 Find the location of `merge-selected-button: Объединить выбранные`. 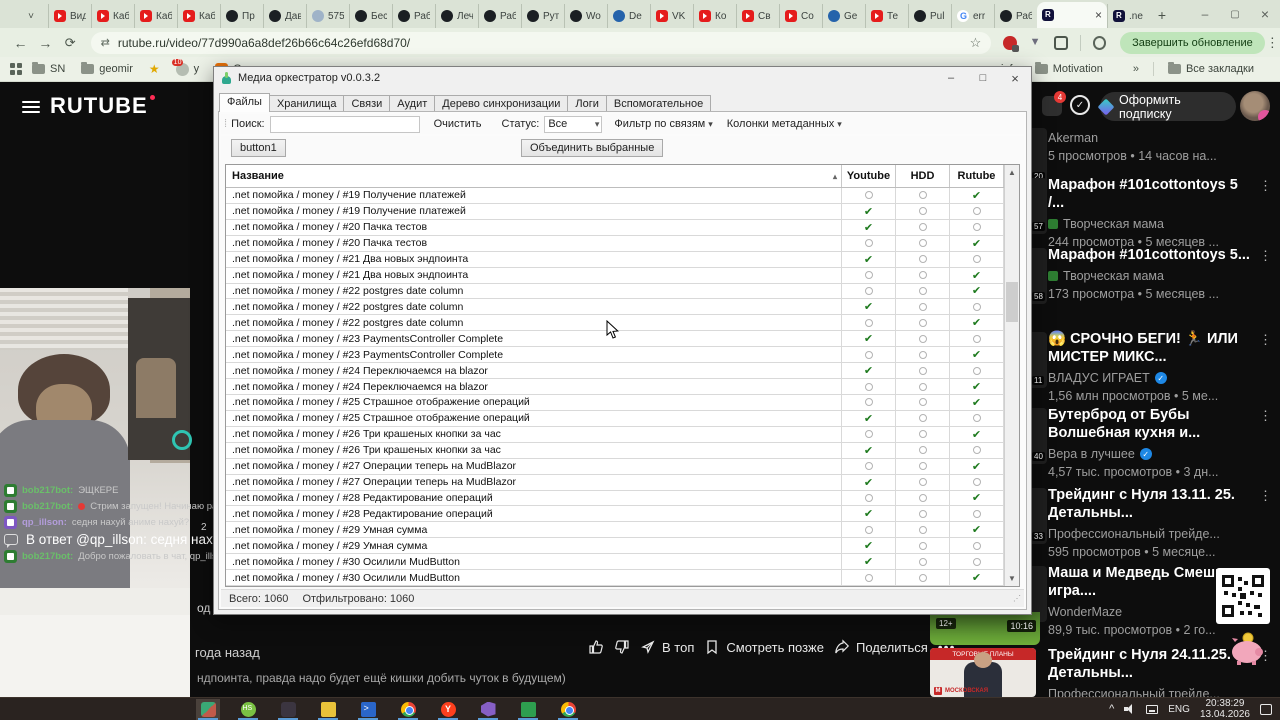

merge-selected-button: Объединить выбранные is located at coordinates (592, 148).